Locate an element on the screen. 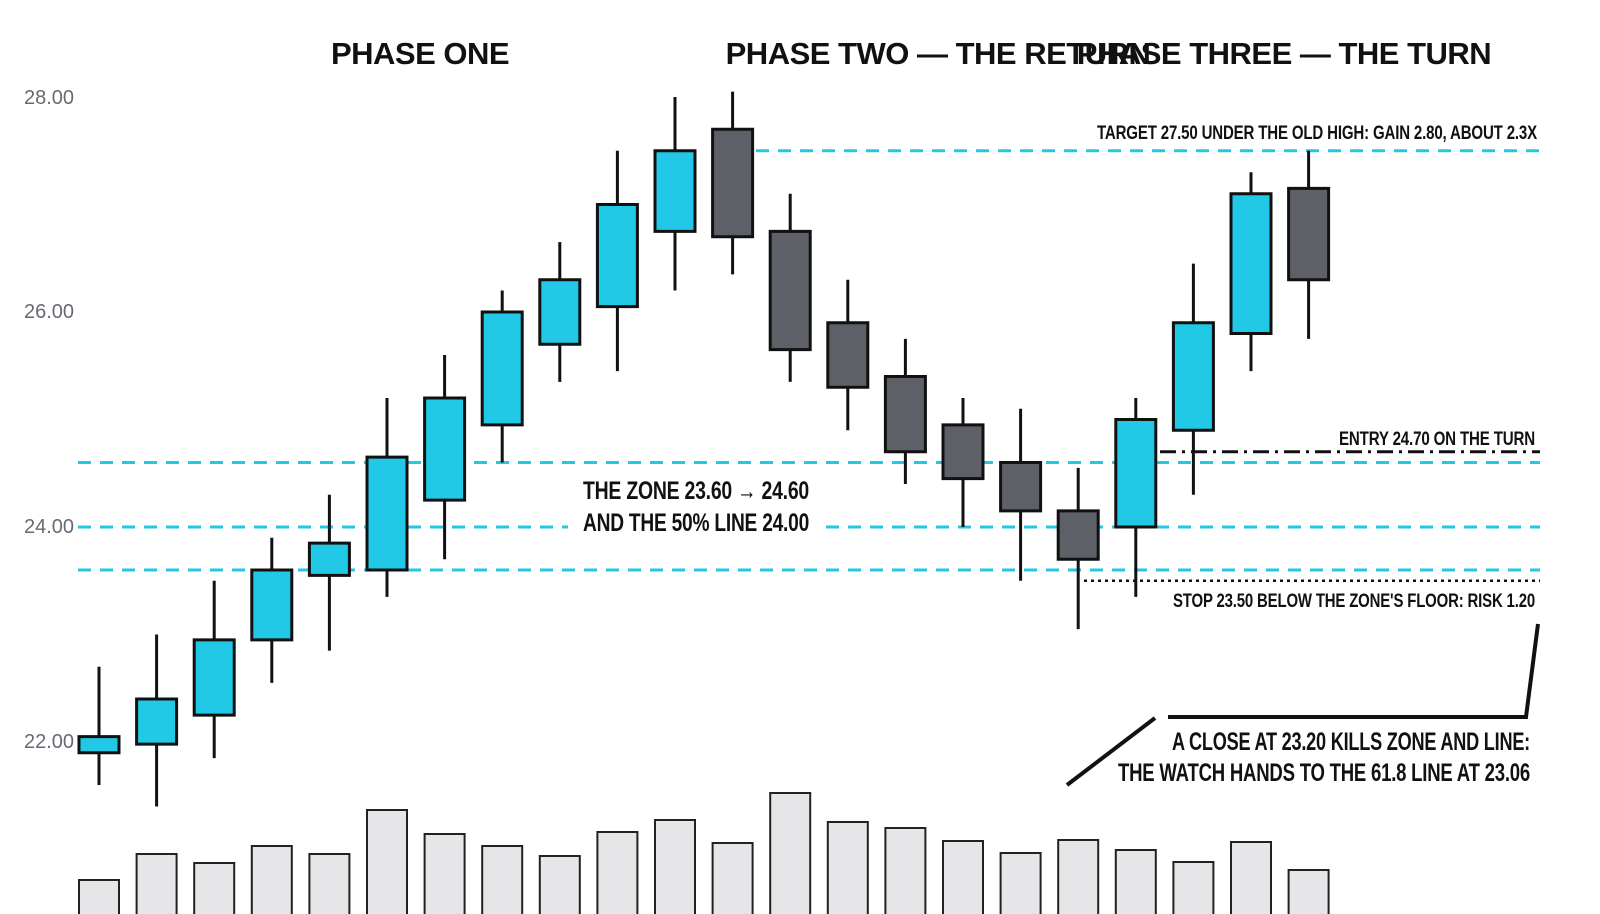 This screenshot has width=1600, height=914. y-tick-label: 26.00 is located at coordinates (49, 312).